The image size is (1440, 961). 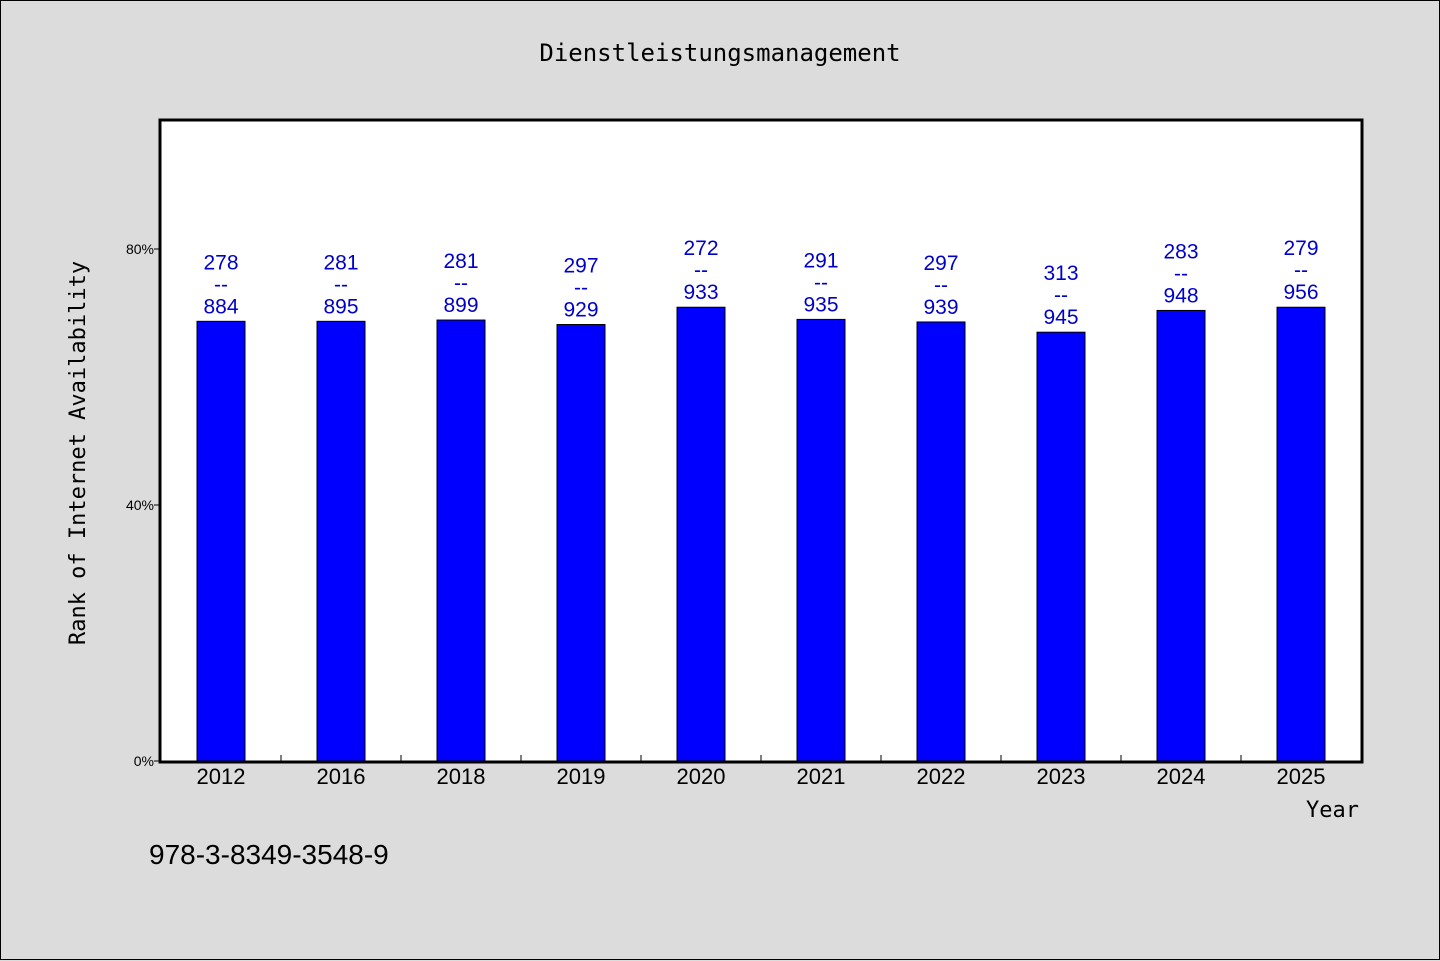 I want to click on bar-2018, so click(x=461, y=540).